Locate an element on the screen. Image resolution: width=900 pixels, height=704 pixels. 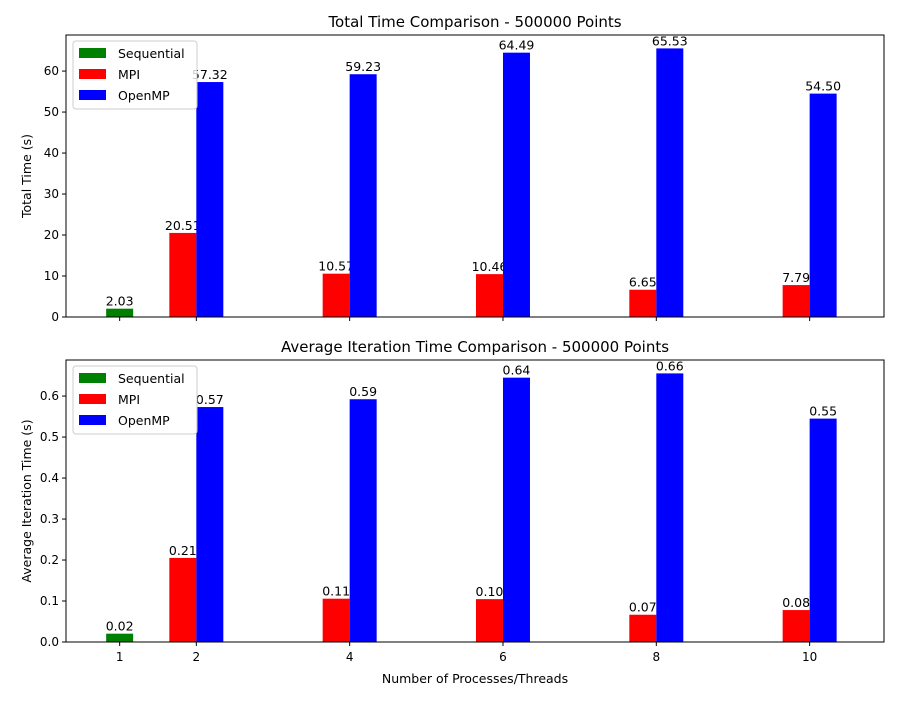
x-tick-label: 6 is located at coordinates (503, 657).